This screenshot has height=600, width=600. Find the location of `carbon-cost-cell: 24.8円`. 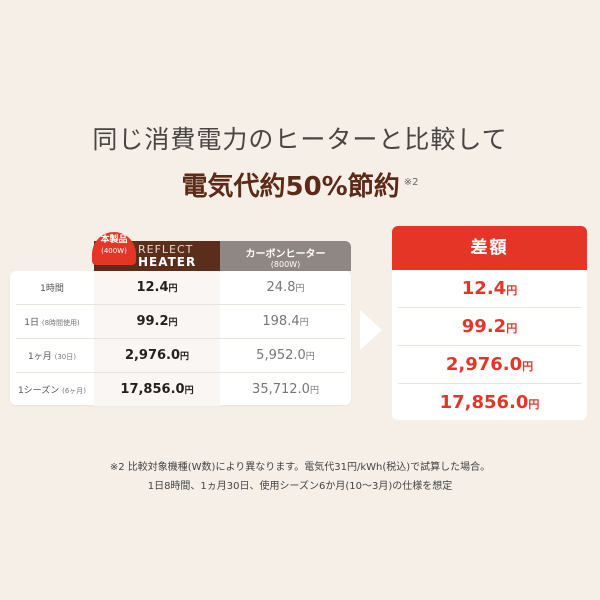

carbon-cost-cell: 24.8円 is located at coordinates (285, 287).